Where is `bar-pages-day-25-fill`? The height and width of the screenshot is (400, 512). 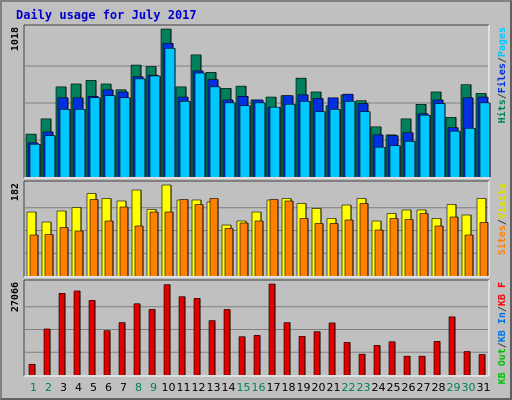
bar-pages-day-25-fill is located at coordinates (395, 161).